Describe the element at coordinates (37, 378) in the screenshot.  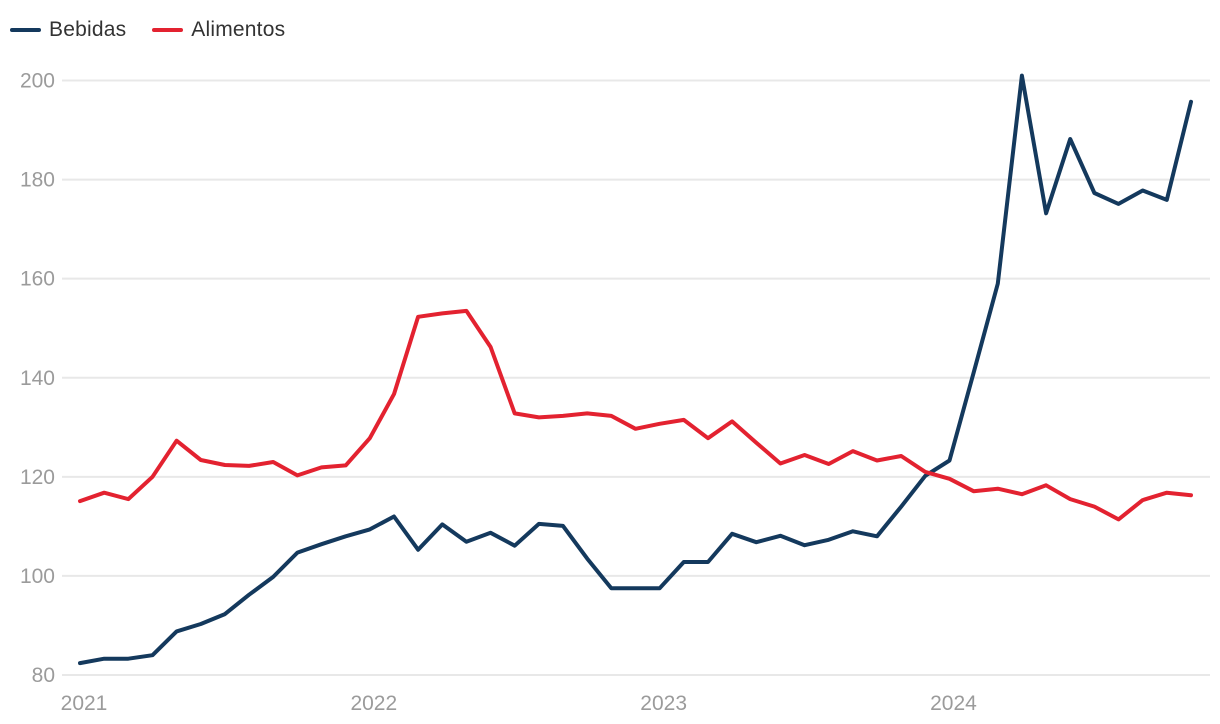
I see `y-tick-label-140: 140` at that location.